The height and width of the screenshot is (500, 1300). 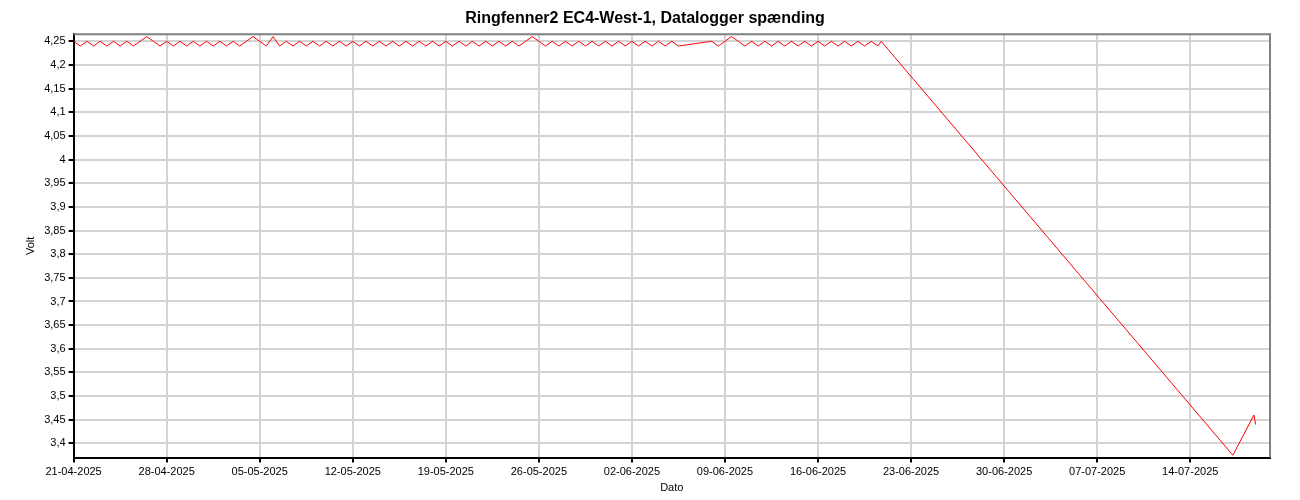 I want to click on x-tick-label: 09-06-2025, so click(x=725, y=471).